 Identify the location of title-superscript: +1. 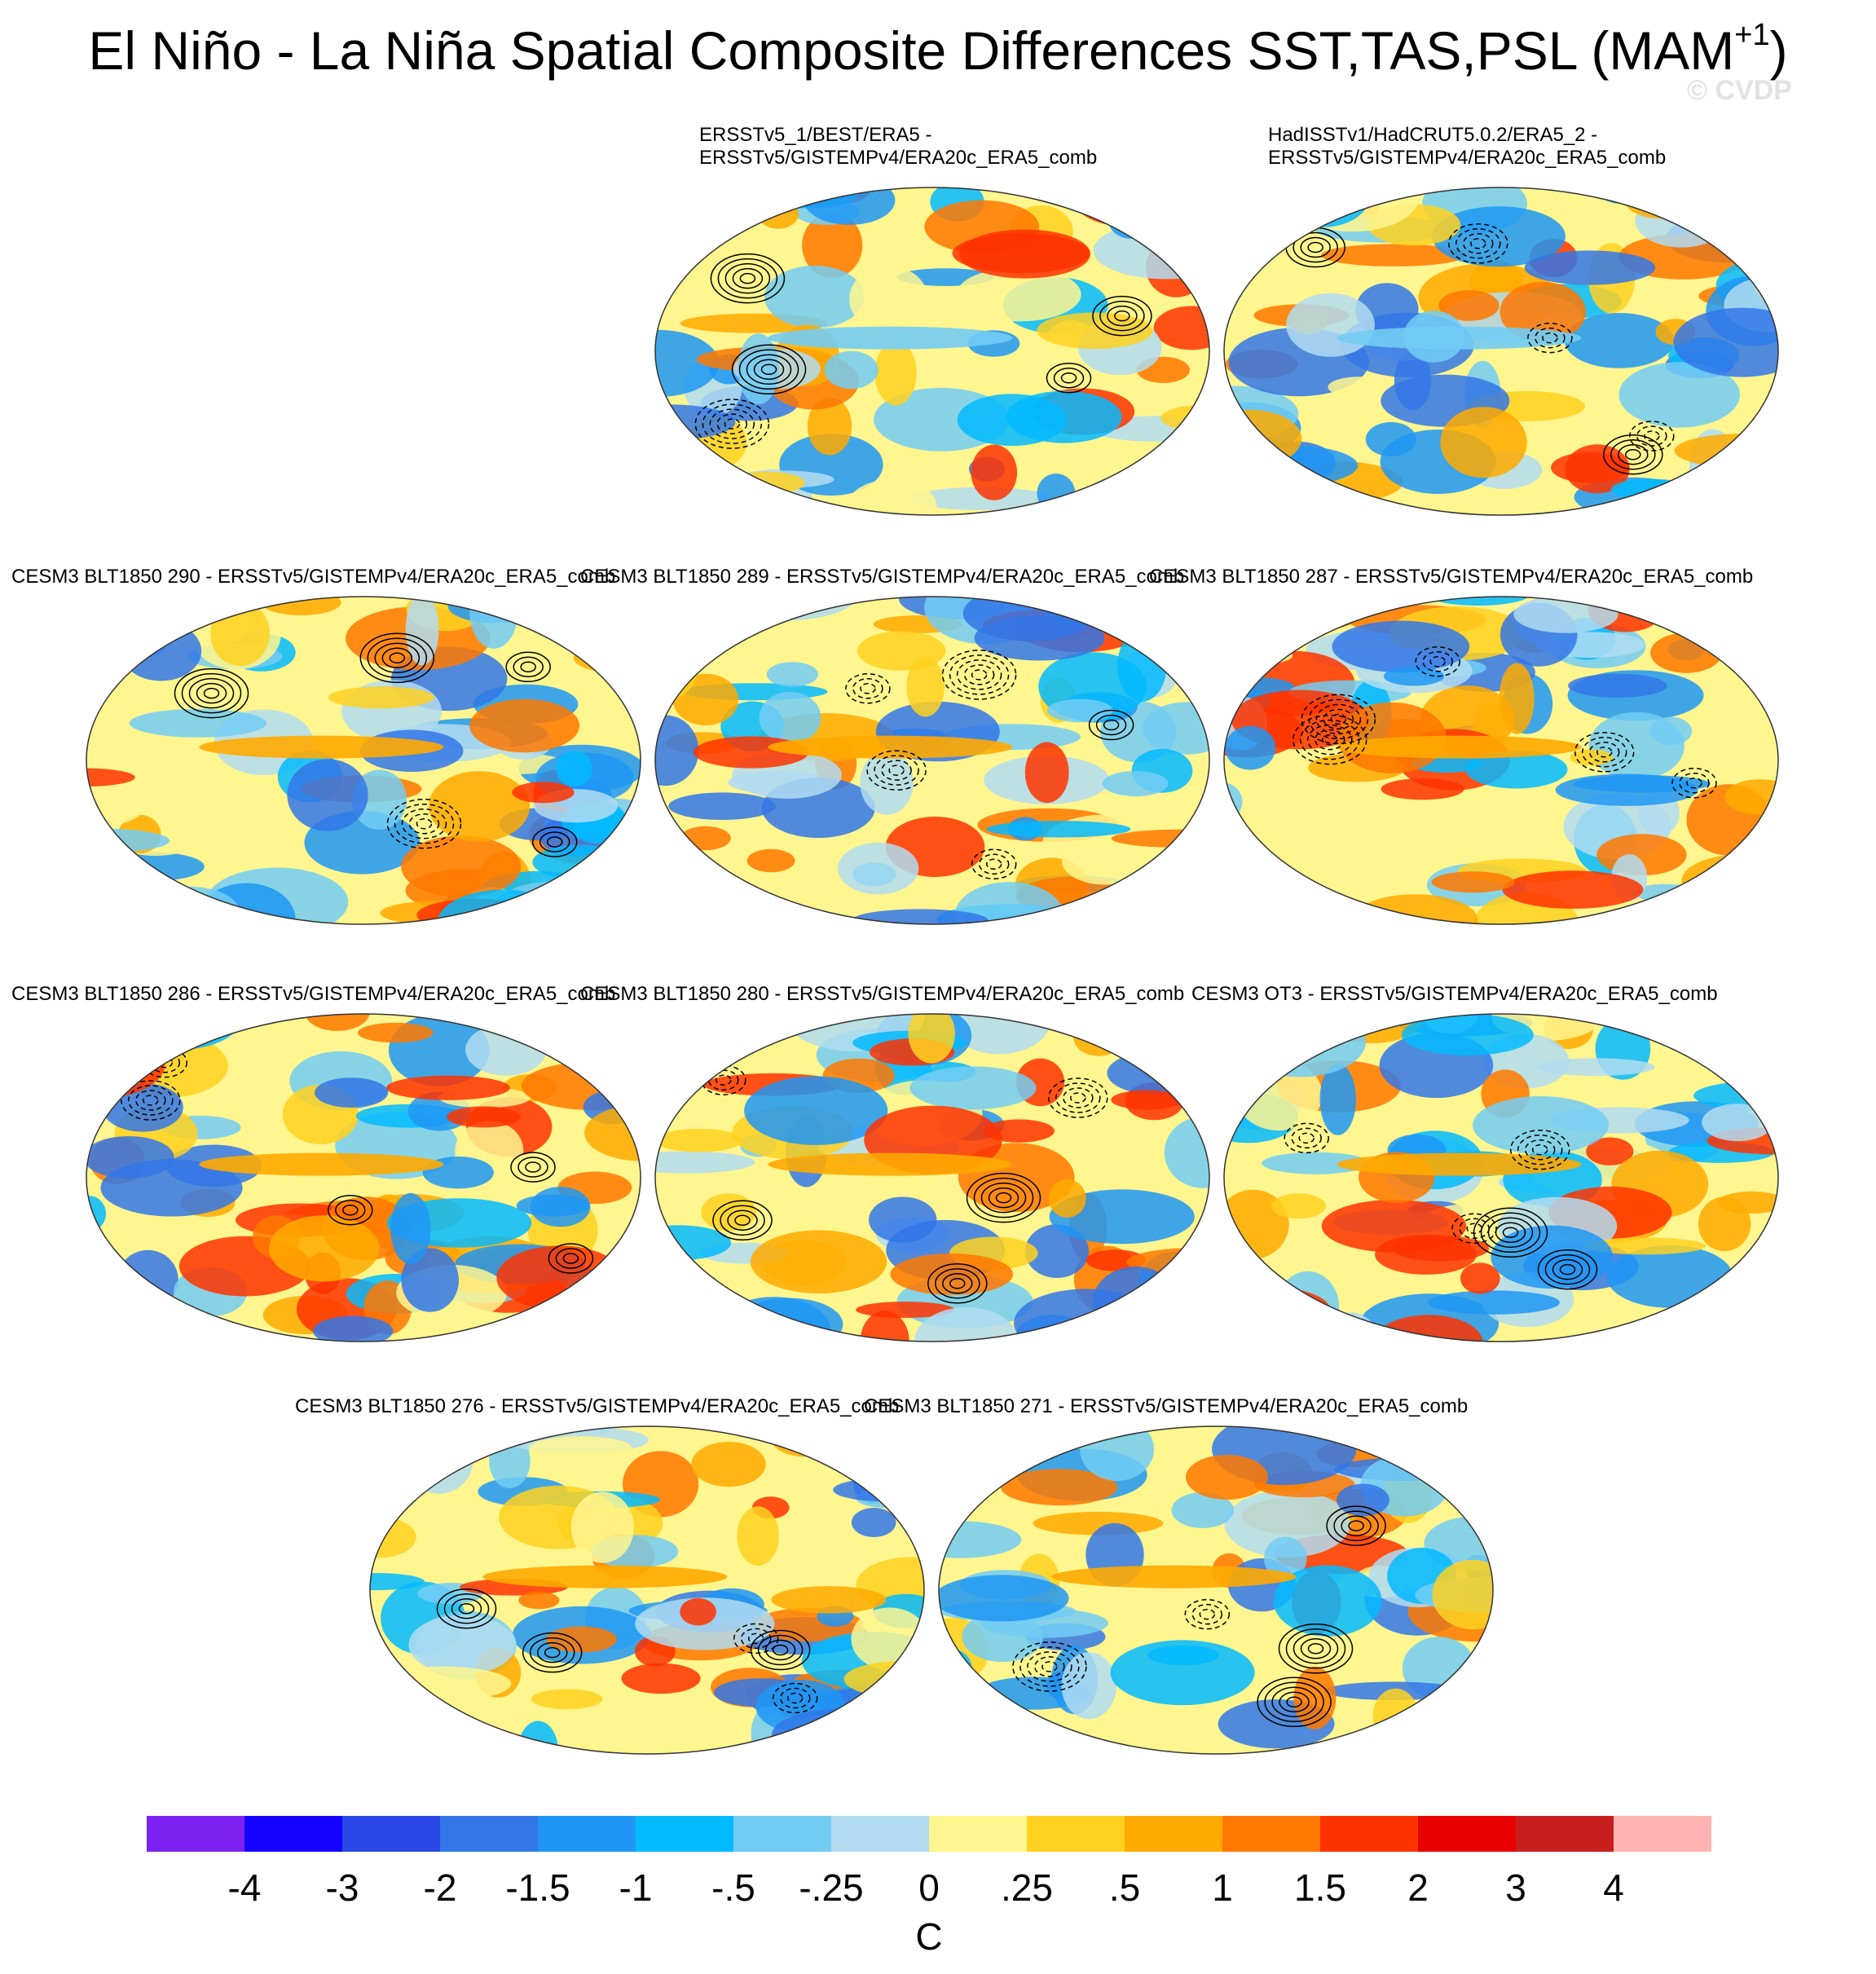
(1752, 35).